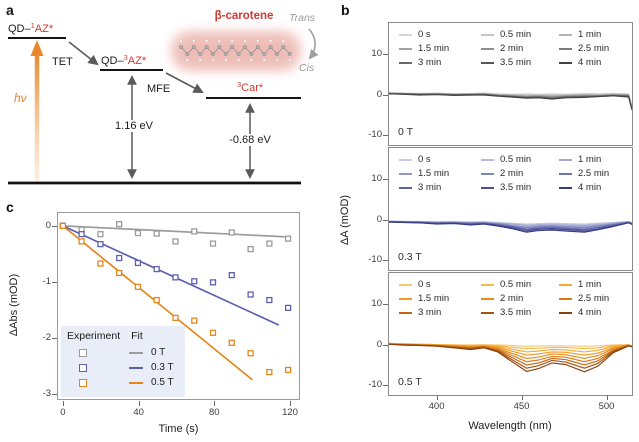 The image size is (639, 442). I want to click on legend-time-label: 0 s, so click(424, 159).